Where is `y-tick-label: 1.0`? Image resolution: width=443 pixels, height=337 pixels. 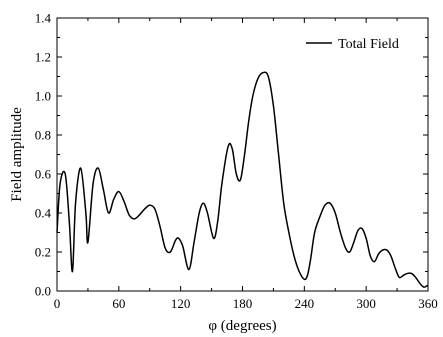
y-tick-label: 1.0 is located at coordinates (43, 96).